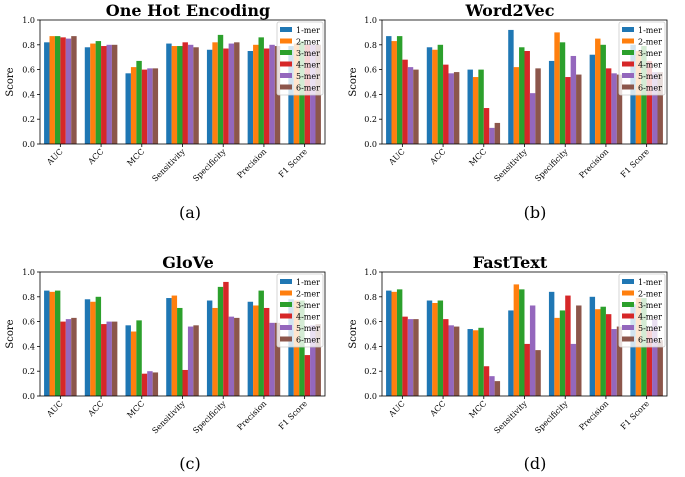 Image resolution: width=685 pixels, height=477 pixels. Describe the element at coordinates (296, 348) in the screenshot. I see `bar-c-2-mer-f1-score` at that location.